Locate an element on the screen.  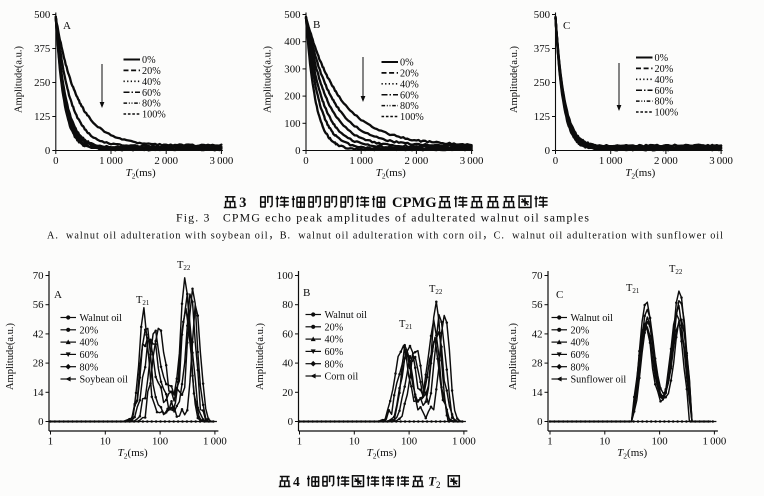
svg-text: 80 is located at coordinates (287, 305).